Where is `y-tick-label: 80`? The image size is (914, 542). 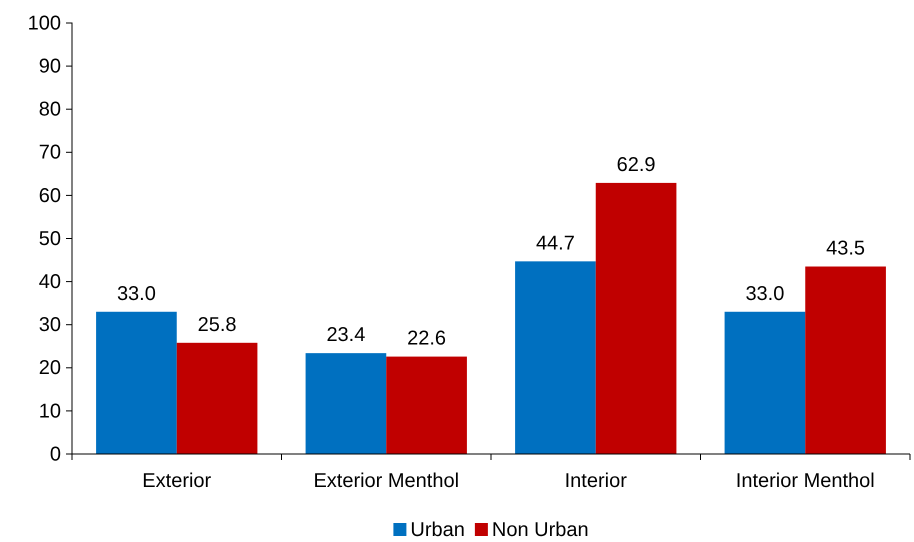 y-tick-label: 80 is located at coordinates (49, 109).